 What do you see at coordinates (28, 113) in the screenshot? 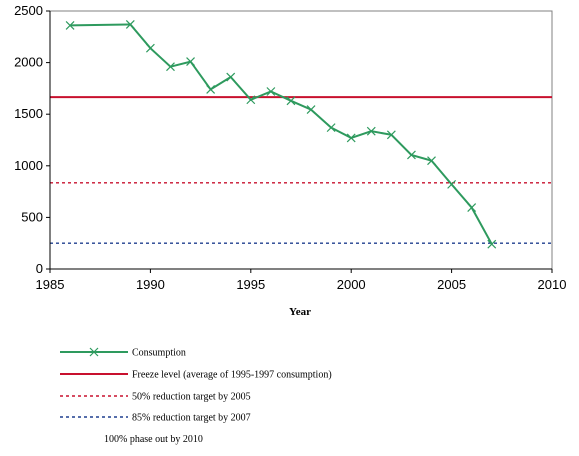
I see `y-tick-label: 1500` at bounding box center [28, 113].